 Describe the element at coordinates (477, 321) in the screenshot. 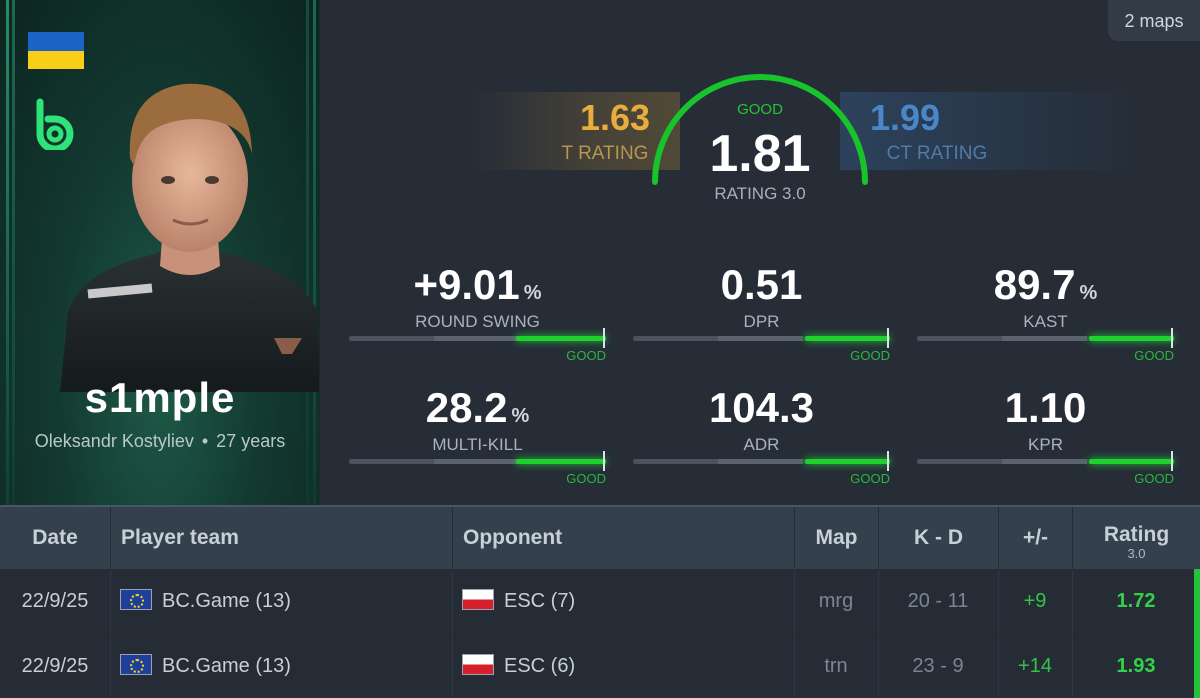

I see `stat-label: ROUND SWING` at that location.